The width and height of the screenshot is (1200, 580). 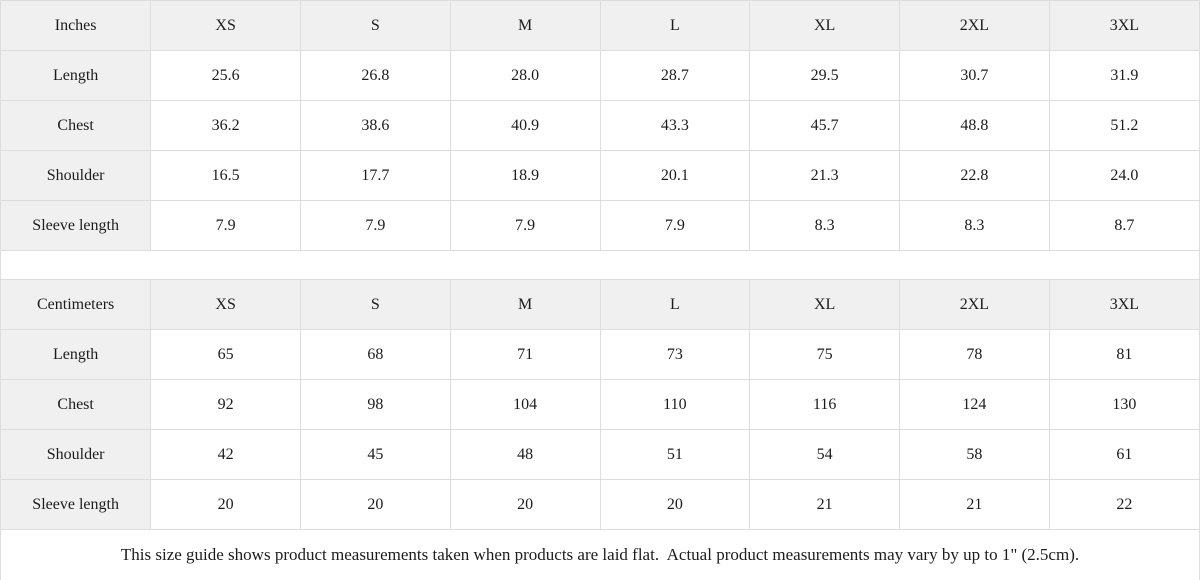 What do you see at coordinates (525, 354) in the screenshot?
I see `measurement-value-cell: 71` at bounding box center [525, 354].